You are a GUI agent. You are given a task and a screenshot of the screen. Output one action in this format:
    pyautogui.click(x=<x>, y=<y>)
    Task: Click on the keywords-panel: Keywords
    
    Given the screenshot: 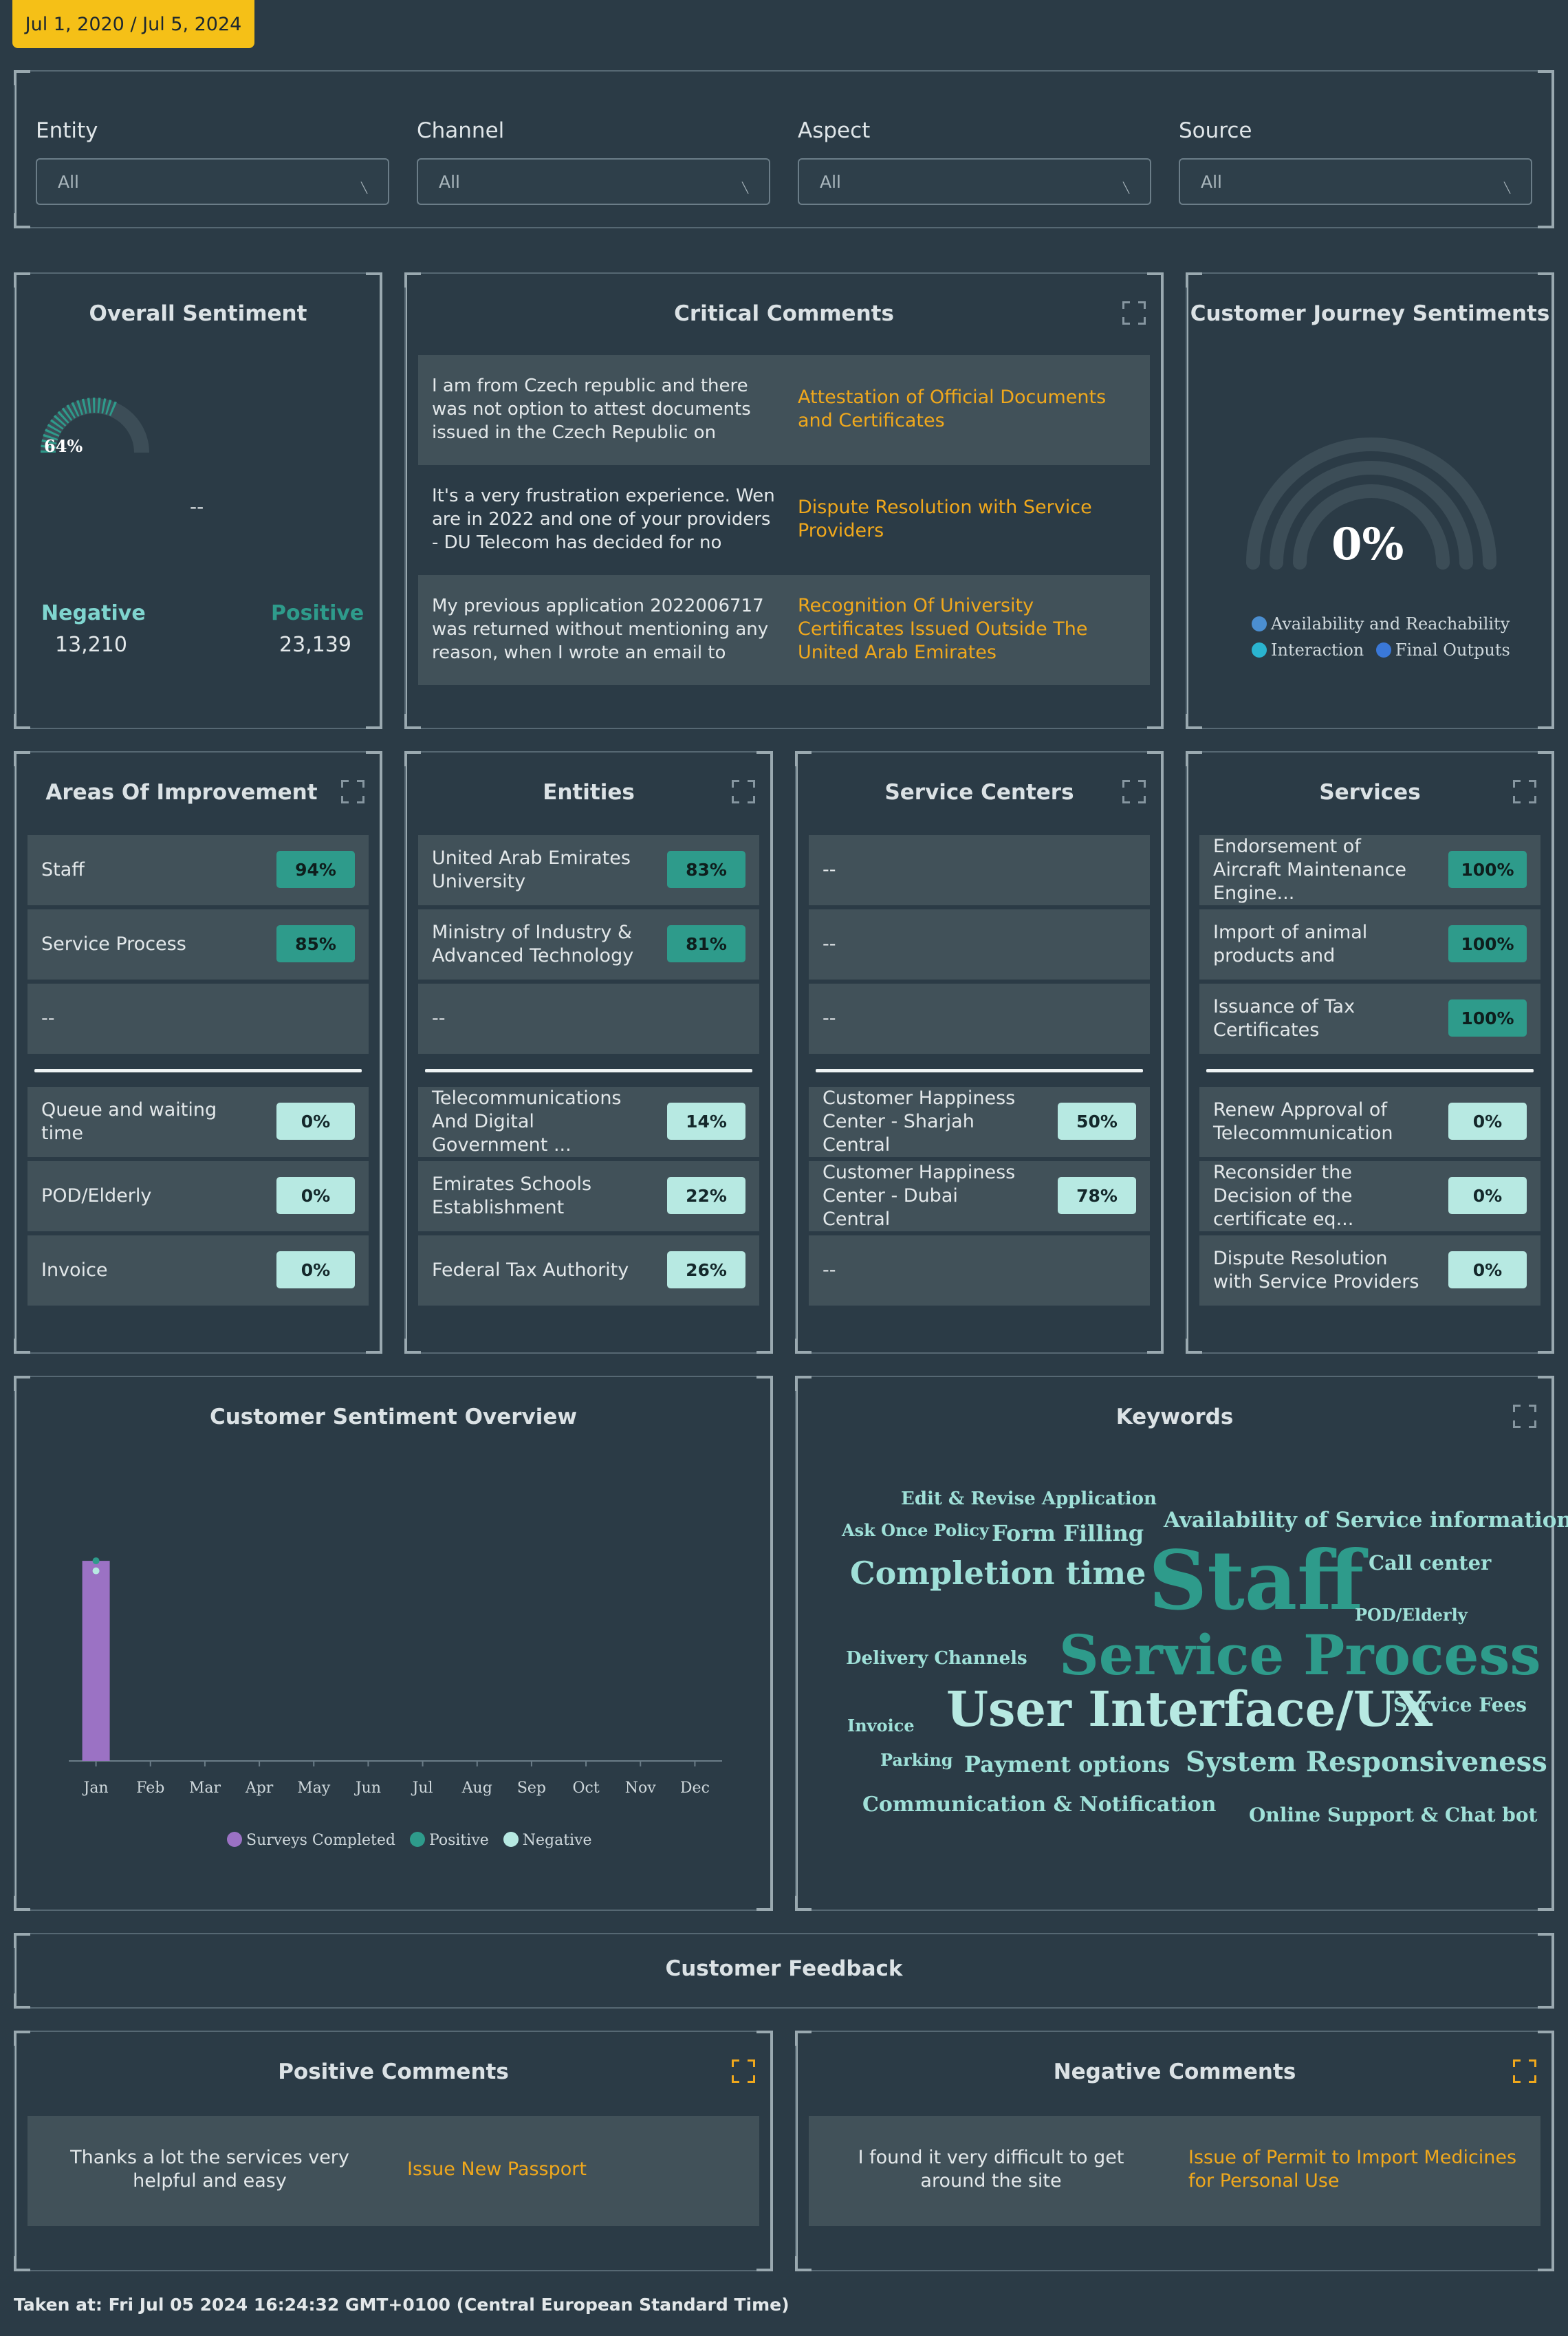 What is the action you would take?
    pyautogui.click(x=1174, y=1643)
    